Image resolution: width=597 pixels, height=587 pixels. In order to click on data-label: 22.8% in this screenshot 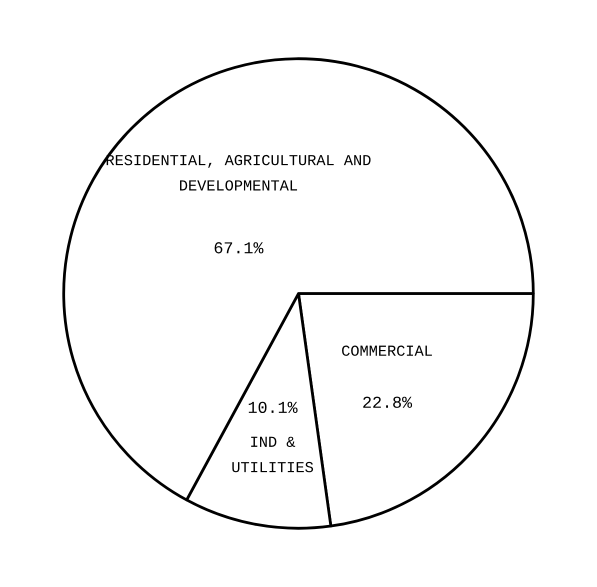, I will do `click(387, 402)`.